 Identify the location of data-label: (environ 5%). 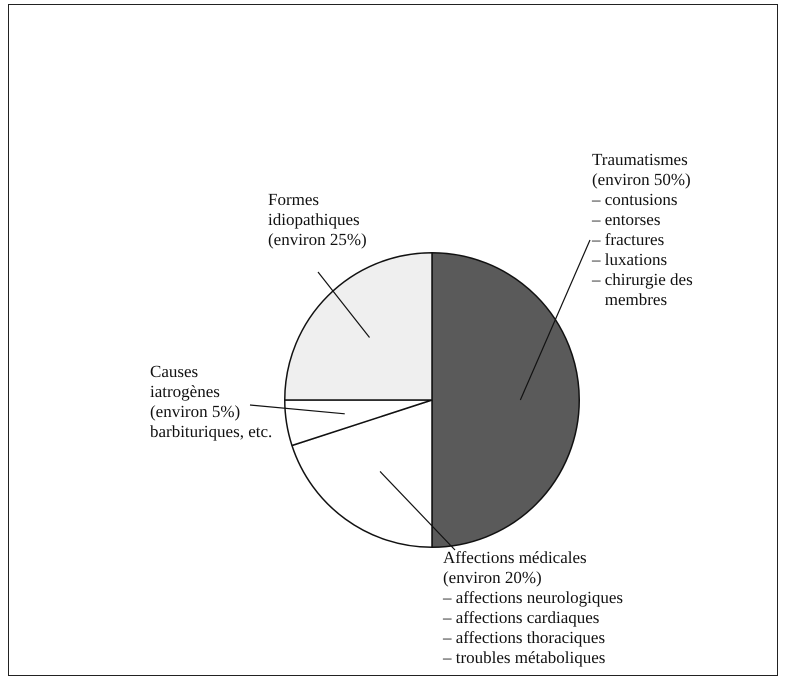
(195, 411).